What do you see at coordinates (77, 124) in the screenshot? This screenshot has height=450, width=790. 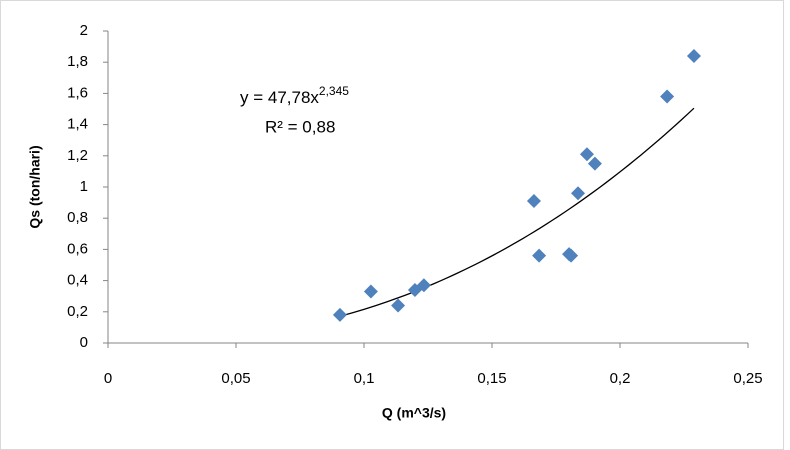 I see `y-tick-label: 1,4` at bounding box center [77, 124].